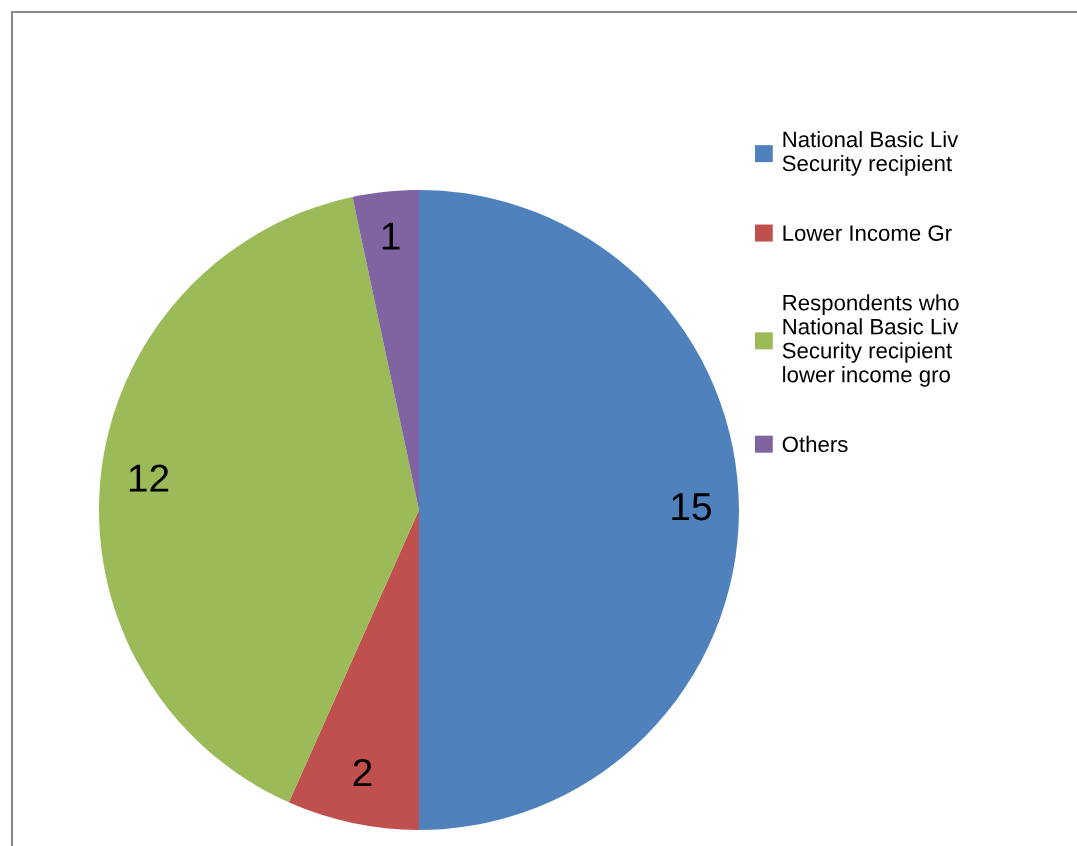 The width and height of the screenshot is (1077, 846). What do you see at coordinates (870, 153) in the screenshot?
I see `legend-label: National Basic Liv Security recipient` at bounding box center [870, 153].